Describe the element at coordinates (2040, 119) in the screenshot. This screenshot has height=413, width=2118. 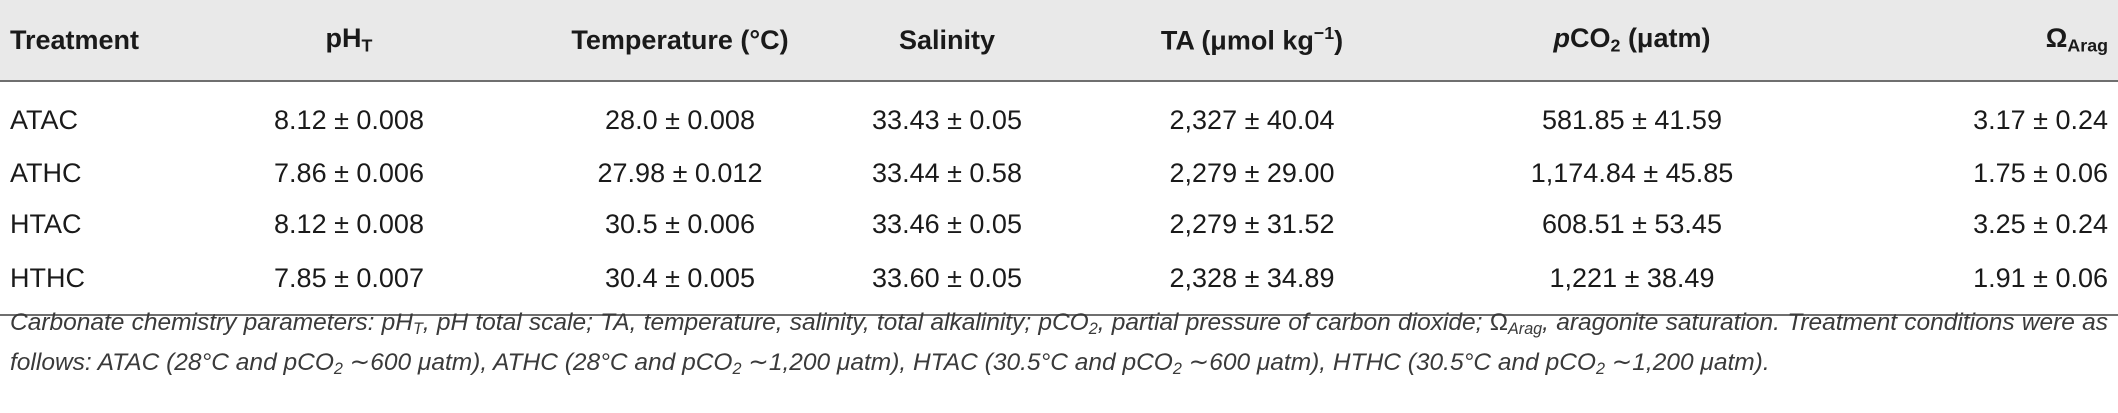
I see `cell-omega-arag: 3.17 ± 0.24` at that location.